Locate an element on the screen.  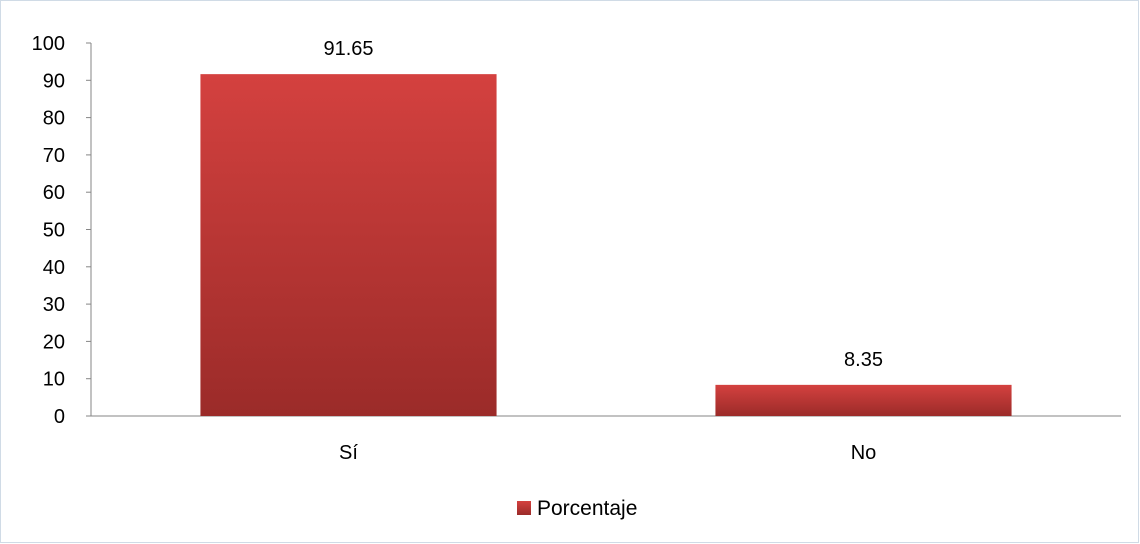
y-tick-label: 40 is located at coordinates (54, 268).